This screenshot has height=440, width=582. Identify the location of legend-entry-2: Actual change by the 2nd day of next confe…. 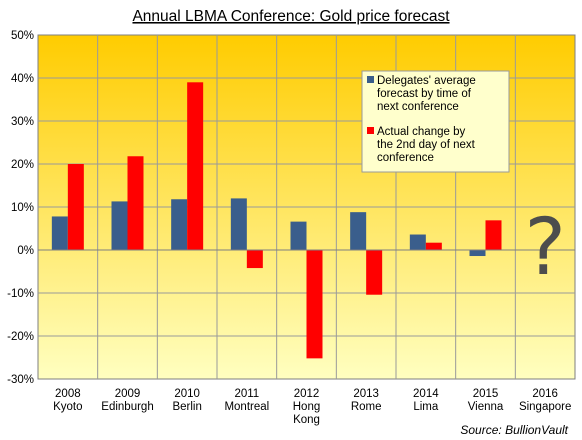
(426, 145).